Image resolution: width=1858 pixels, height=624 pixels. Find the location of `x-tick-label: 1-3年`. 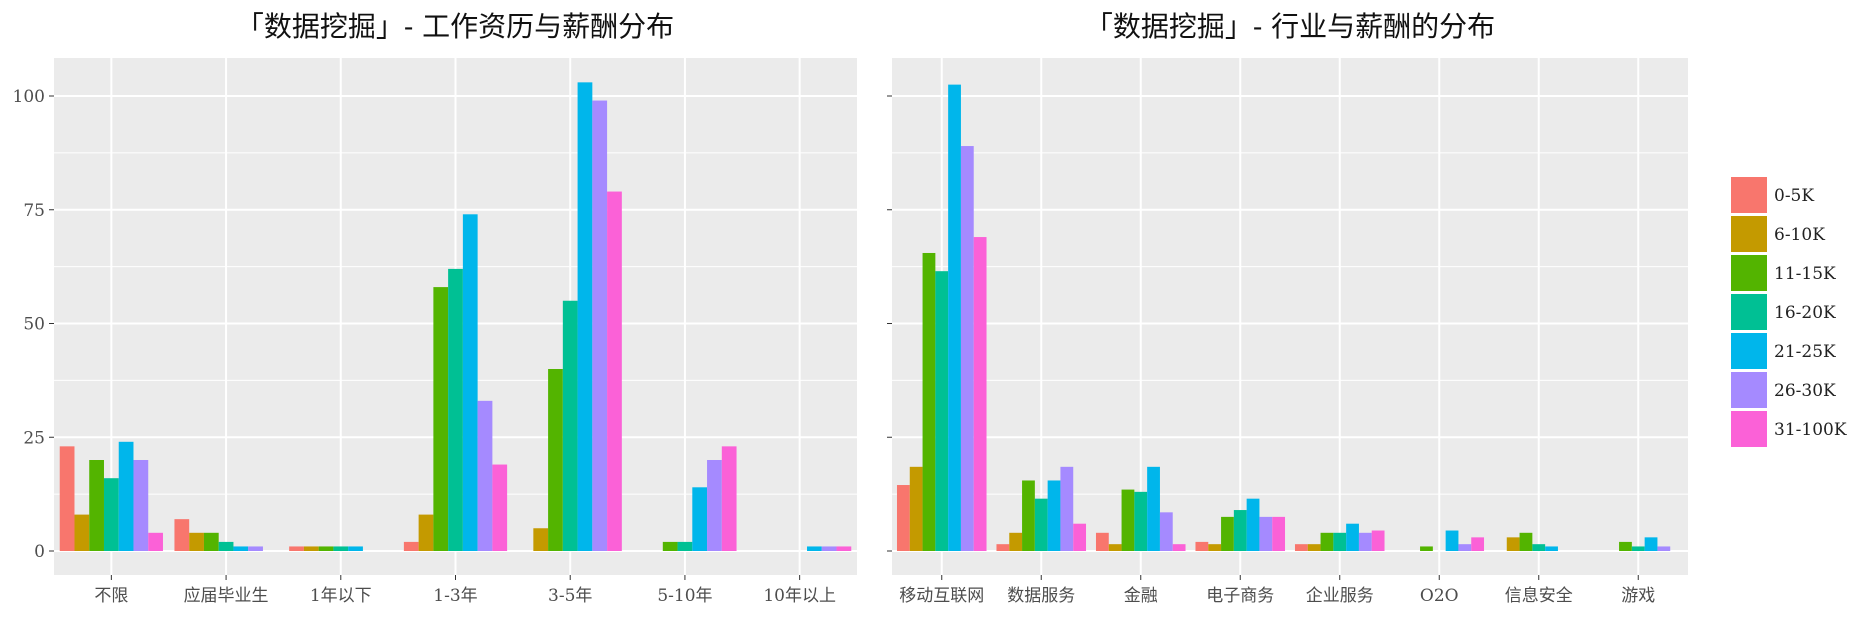

x-tick-label: 1-3年 is located at coordinates (455, 596).